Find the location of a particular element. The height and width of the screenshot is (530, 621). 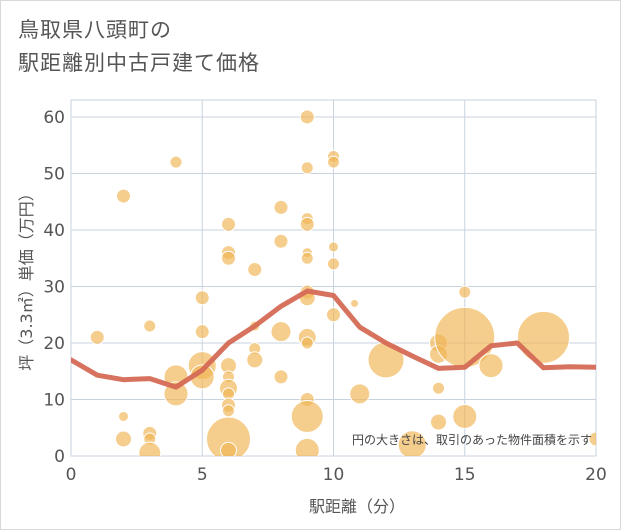

y-tick-label: 20 is located at coordinates (54, 344).